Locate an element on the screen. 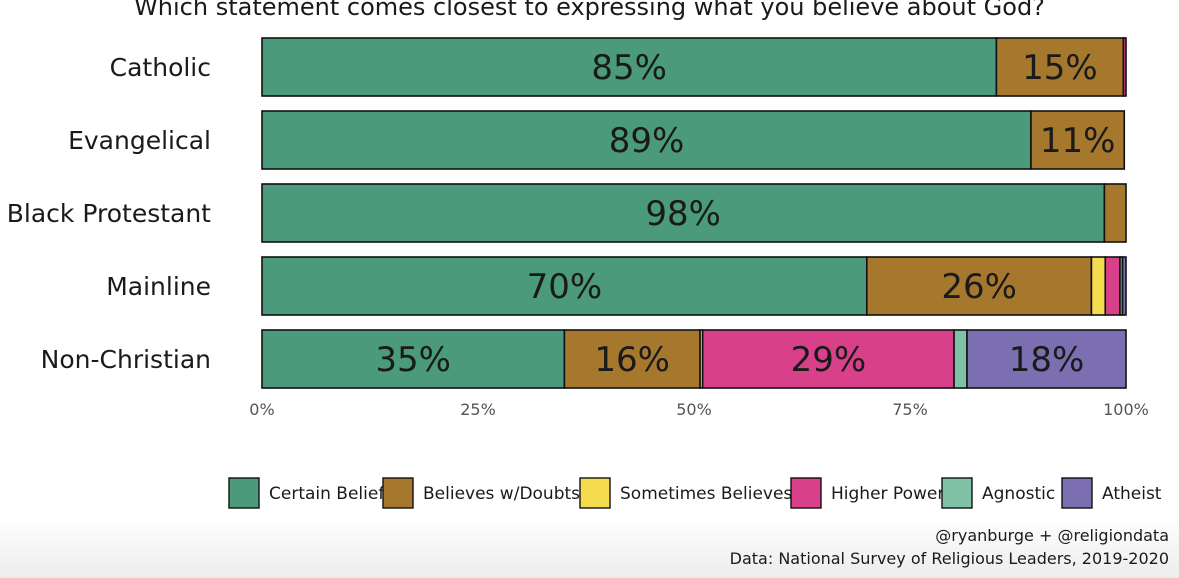 The width and height of the screenshot is (1179, 578). data-label-evangelical-believes-w-doubts: 11% is located at coordinates (1078, 141).